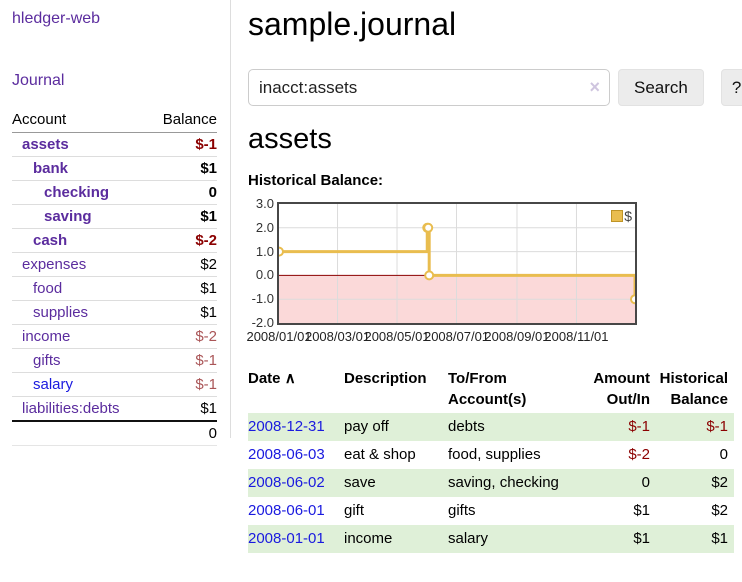 This screenshot has width=742, height=582. What do you see at coordinates (182, 433) in the screenshot?
I see `accounts-total-value: 0` at bounding box center [182, 433].